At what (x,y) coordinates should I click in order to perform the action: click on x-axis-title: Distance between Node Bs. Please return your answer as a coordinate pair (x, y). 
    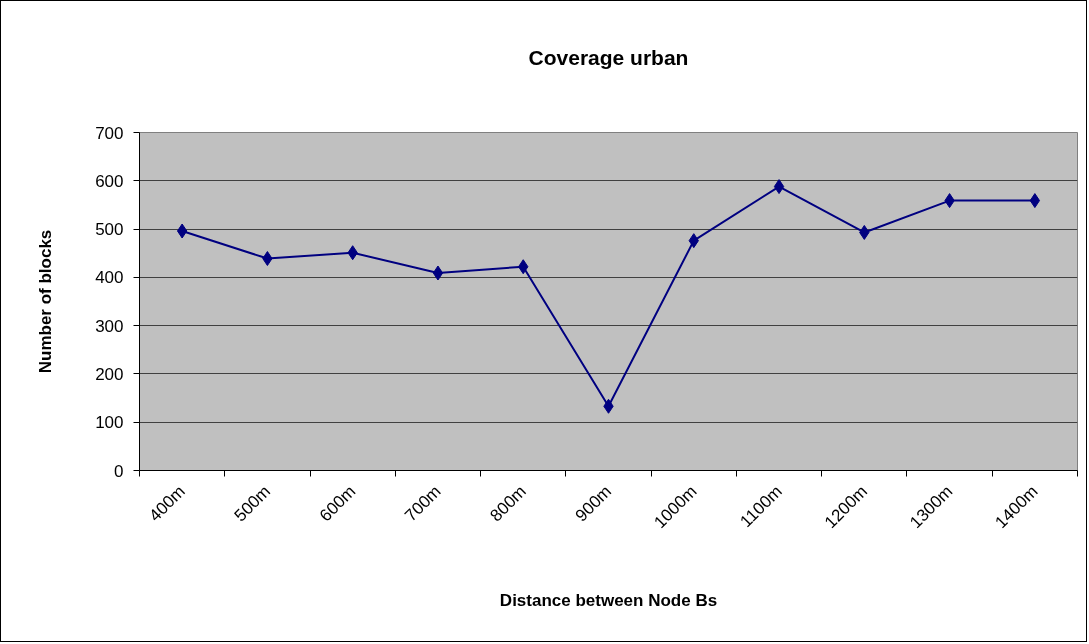
    Looking at the image, I should click on (608, 600).